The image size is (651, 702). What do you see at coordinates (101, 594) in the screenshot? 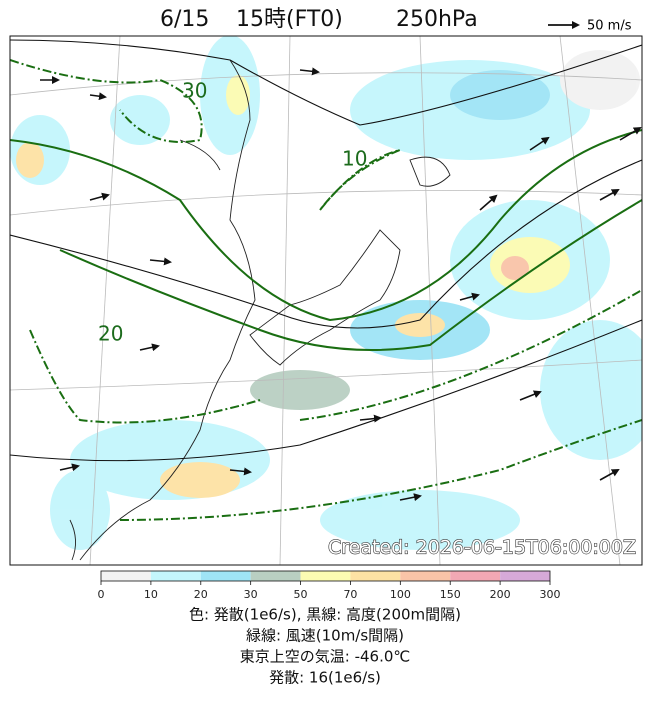
I see `colorbar-tick-label: 0` at bounding box center [101, 594].